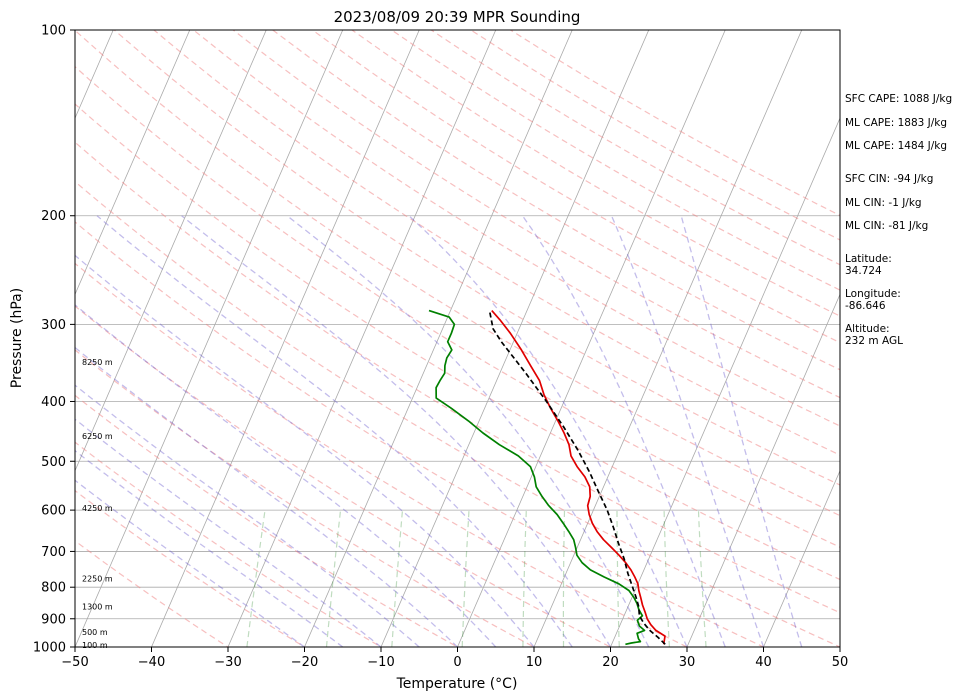  Describe the element at coordinates (53, 511) in the screenshot. I see `y-tick-label: 600` at that location.